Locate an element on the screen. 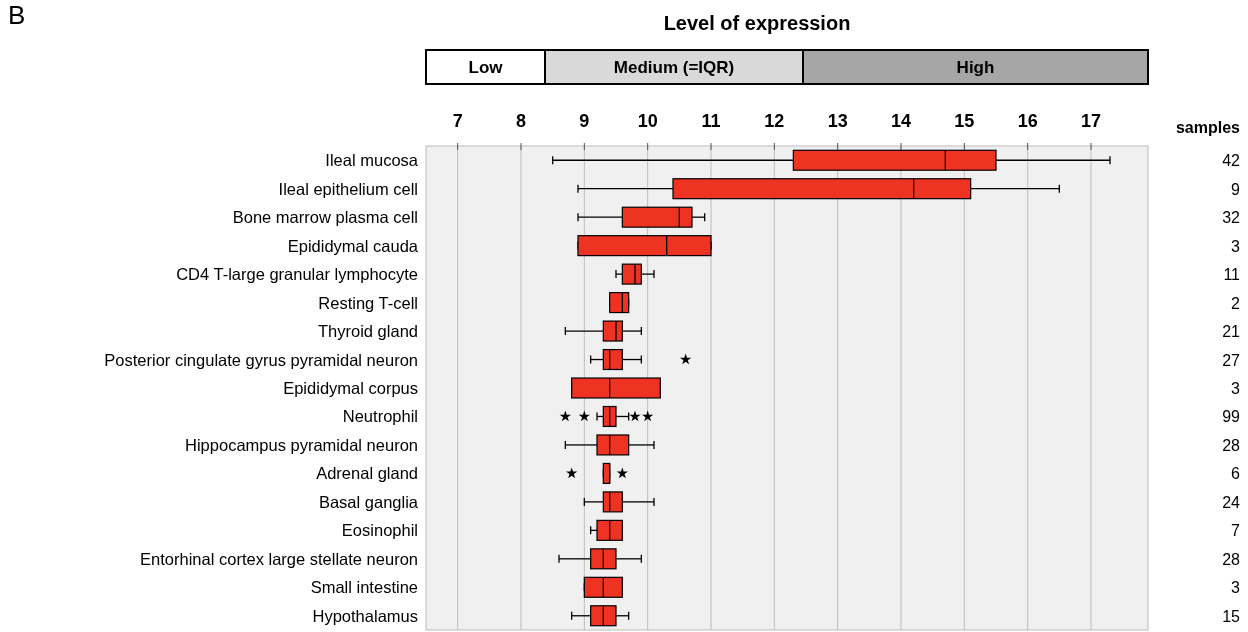 This screenshot has height=632, width=1248. y-tick-label: Ileal epithelium cell is located at coordinates (348, 188).